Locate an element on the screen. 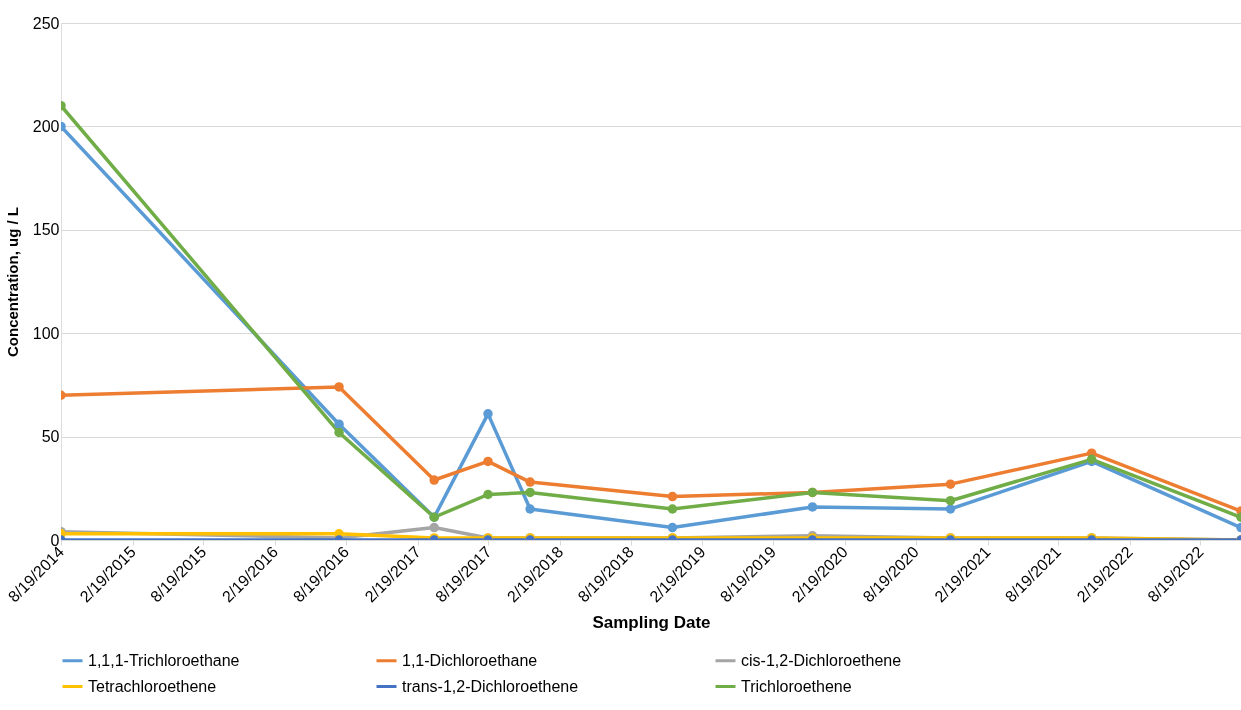  x-axis-title: Sampling Date is located at coordinates (651, 623).